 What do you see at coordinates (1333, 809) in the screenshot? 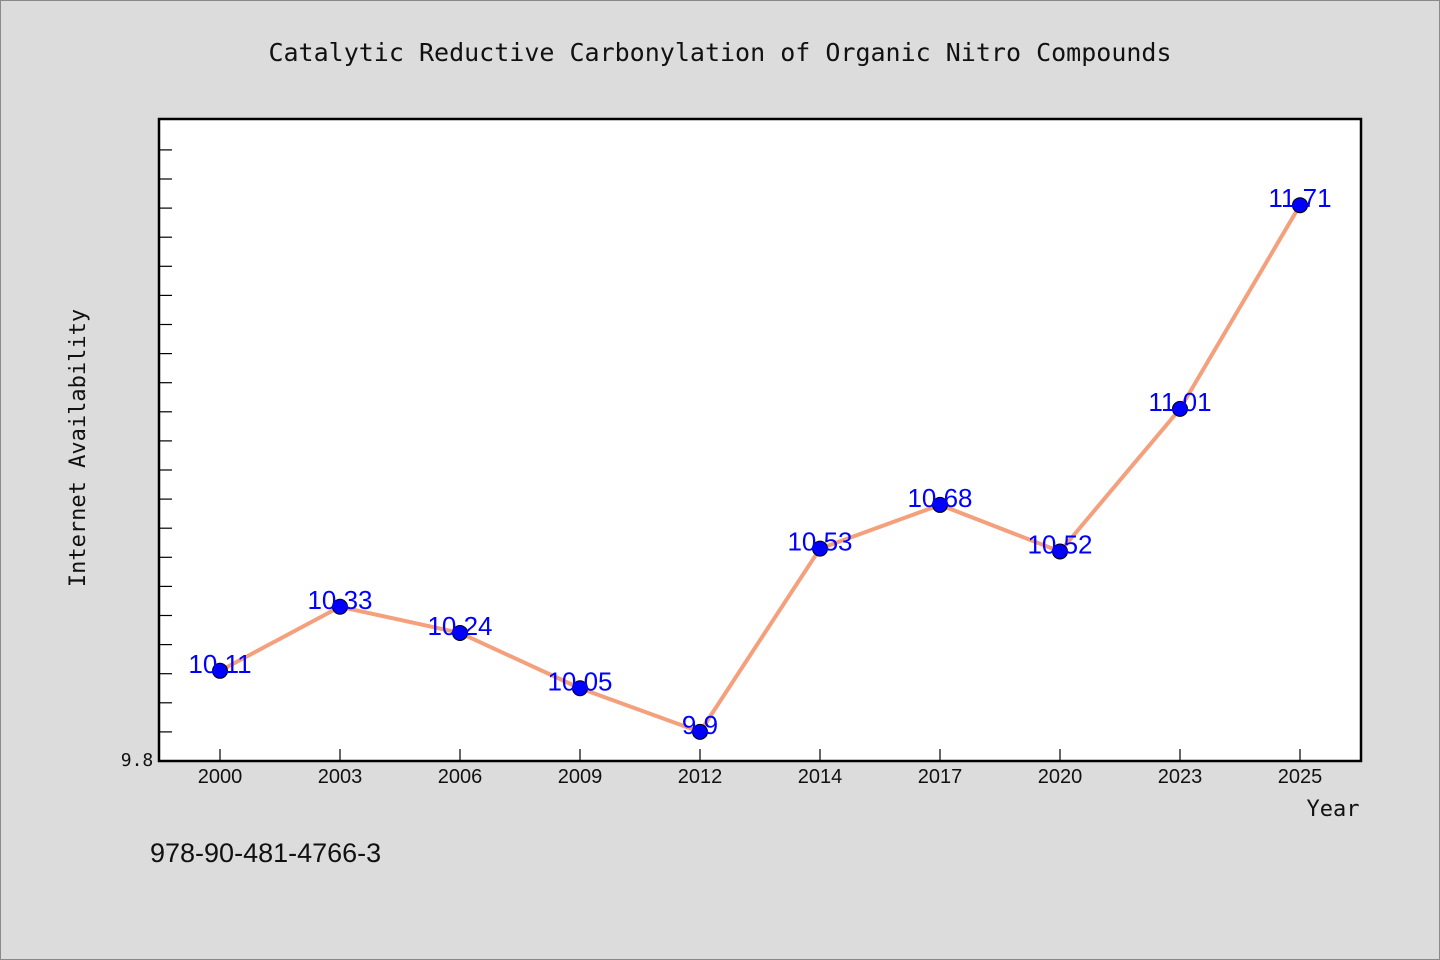
I see `x-axis-label: Year` at bounding box center [1333, 809].